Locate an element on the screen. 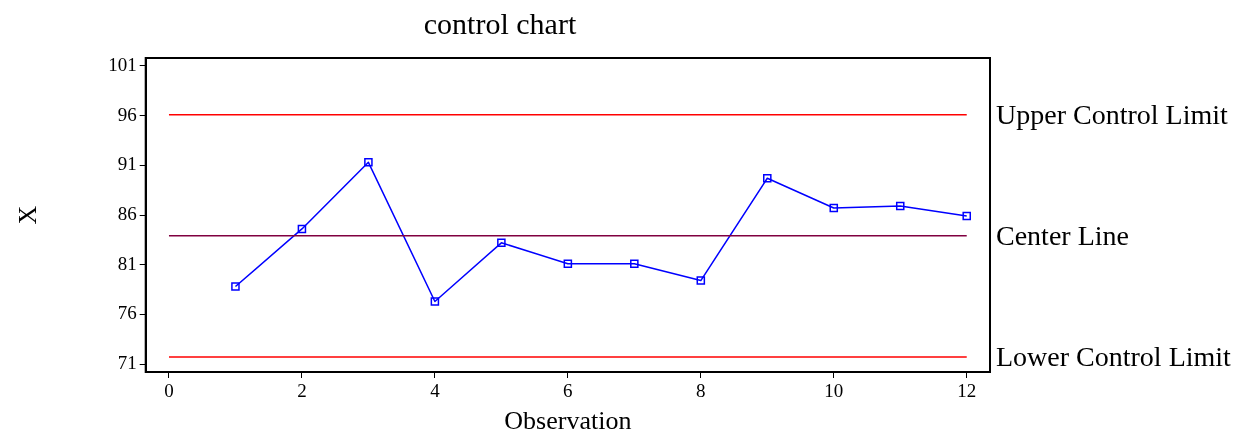 This screenshot has width=1260, height=438. y-tick-label: 96 is located at coordinates (127, 114).